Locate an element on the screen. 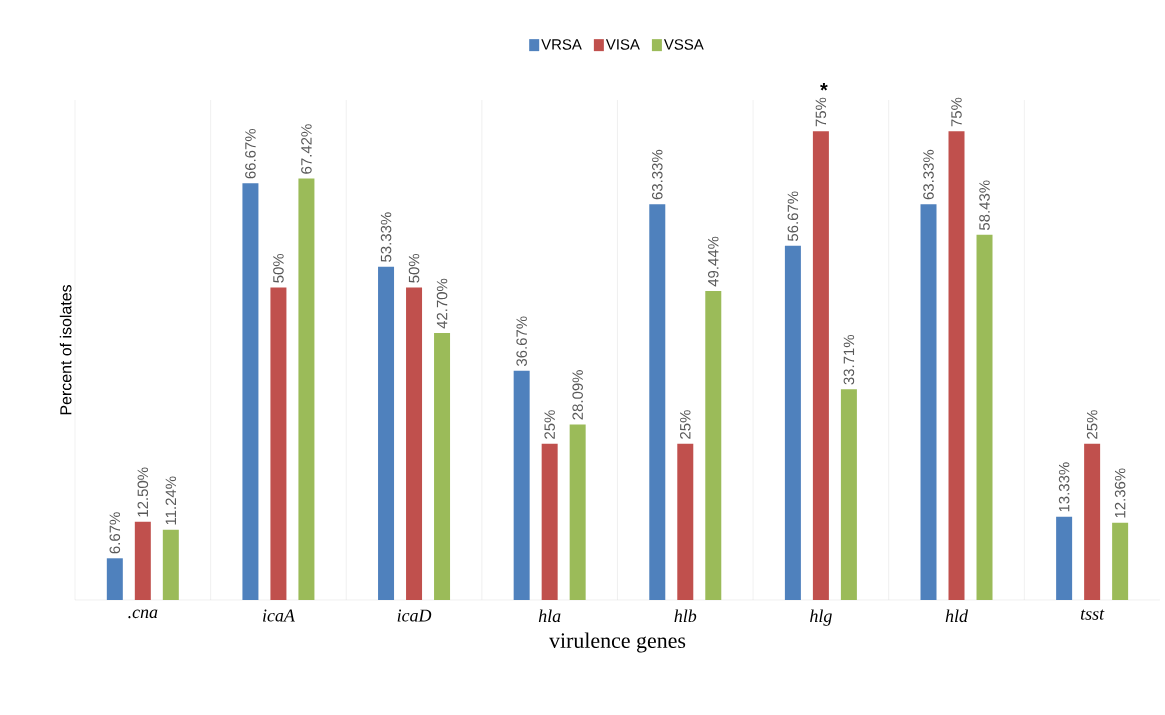  x-axis-title: virulence genes is located at coordinates (617, 642).